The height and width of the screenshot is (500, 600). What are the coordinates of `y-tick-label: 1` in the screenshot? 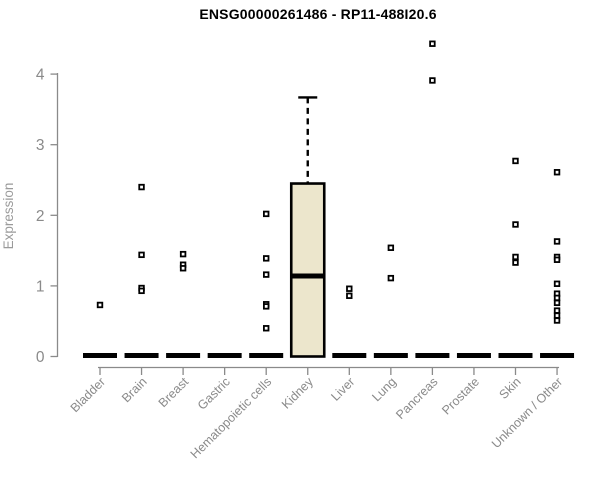 It's located at (40, 286).